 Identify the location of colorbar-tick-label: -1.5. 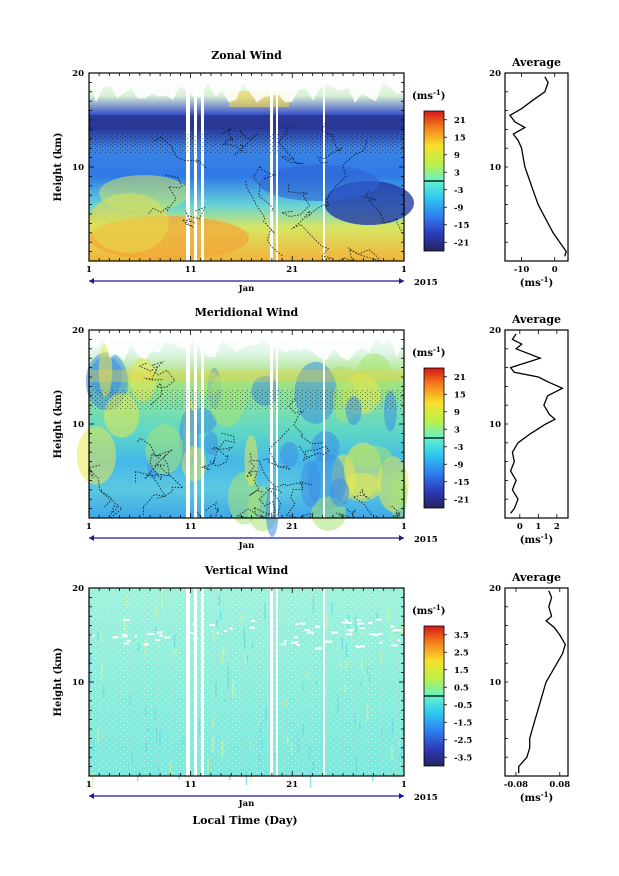
(463, 723).